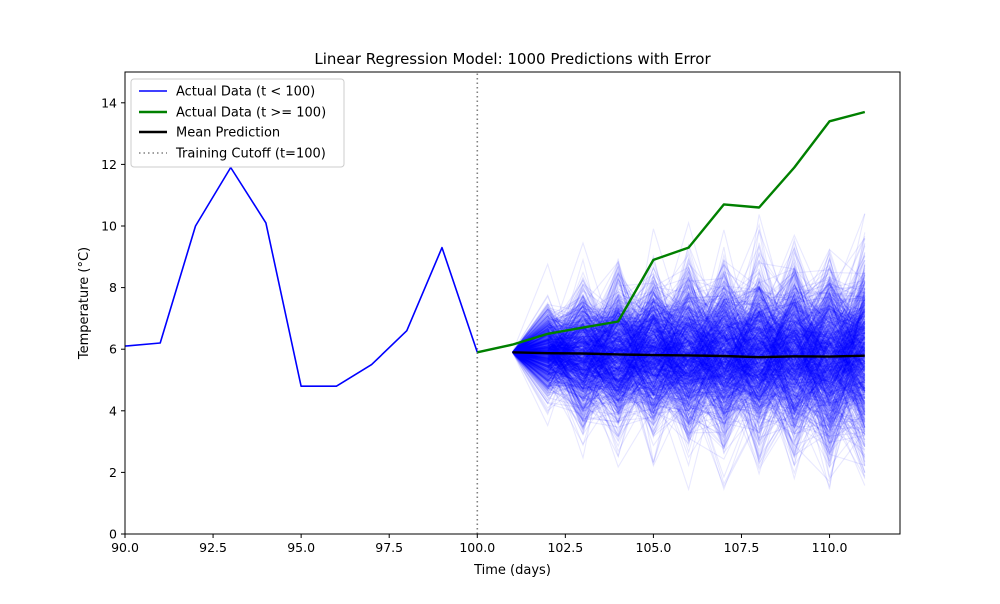 The image size is (1000, 604). What do you see at coordinates (251, 113) in the screenshot?
I see `legend-label-actual-after: Actual Data (t >= 100)` at bounding box center [251, 113].